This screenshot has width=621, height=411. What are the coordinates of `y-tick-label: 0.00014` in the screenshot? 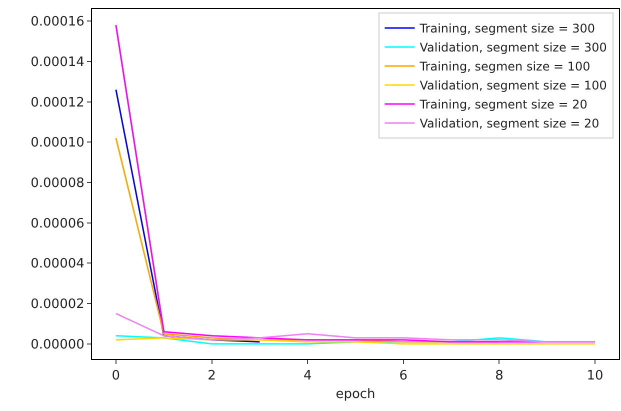 It's located at (57, 62).